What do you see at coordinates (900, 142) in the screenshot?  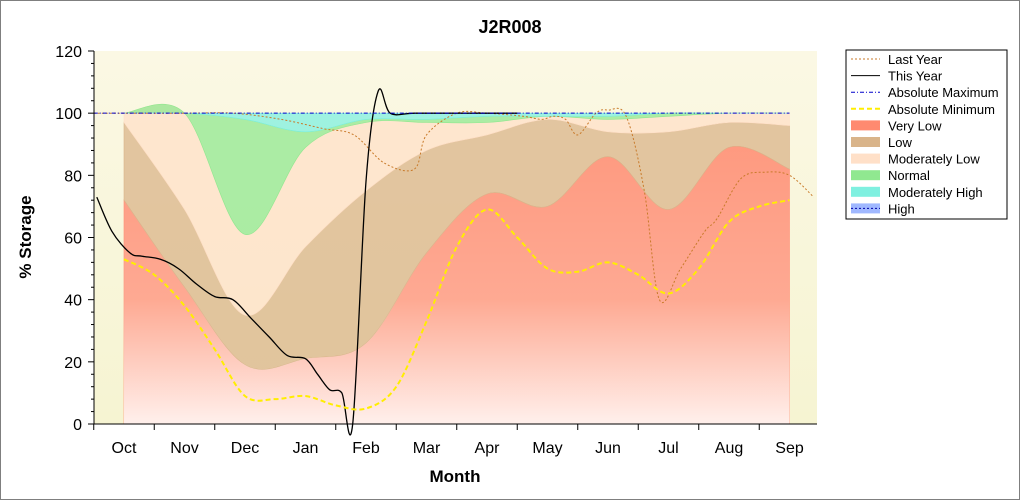 I see `legend-label: Low` at bounding box center [900, 142].